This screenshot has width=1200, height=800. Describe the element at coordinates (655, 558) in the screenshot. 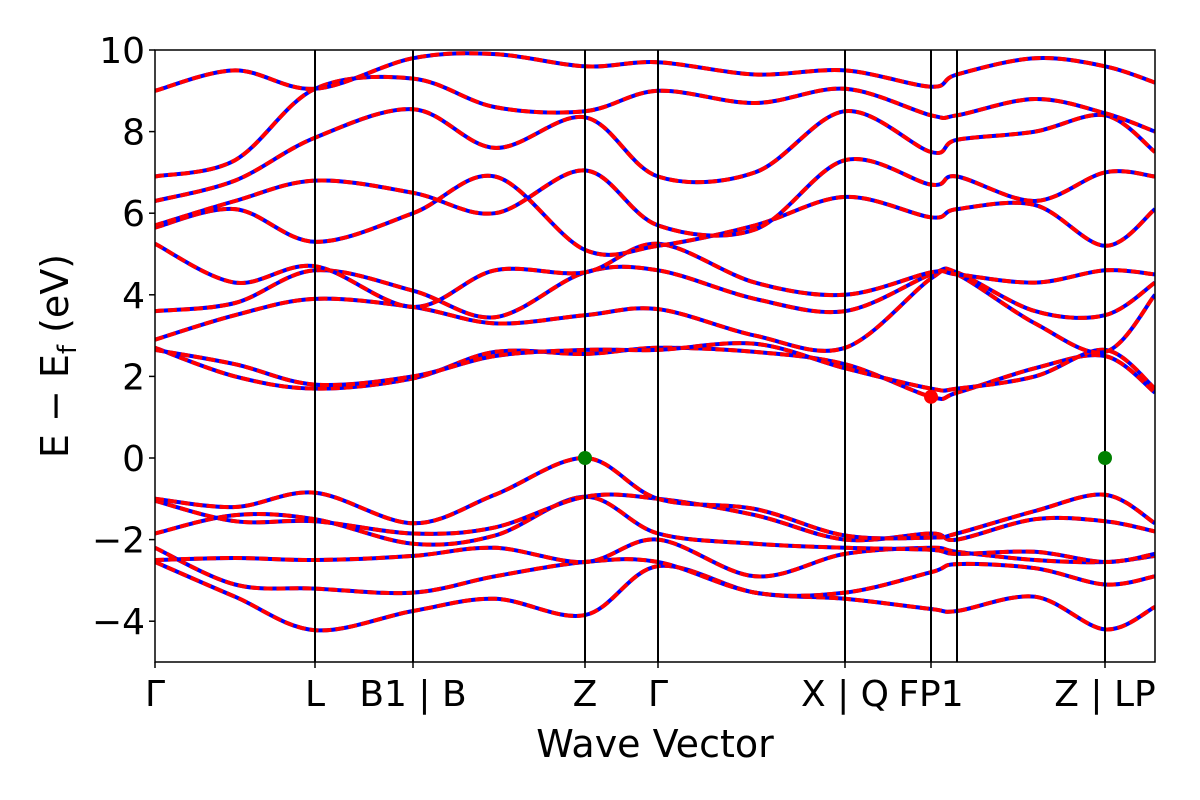

I see `band-3-line` at that location.